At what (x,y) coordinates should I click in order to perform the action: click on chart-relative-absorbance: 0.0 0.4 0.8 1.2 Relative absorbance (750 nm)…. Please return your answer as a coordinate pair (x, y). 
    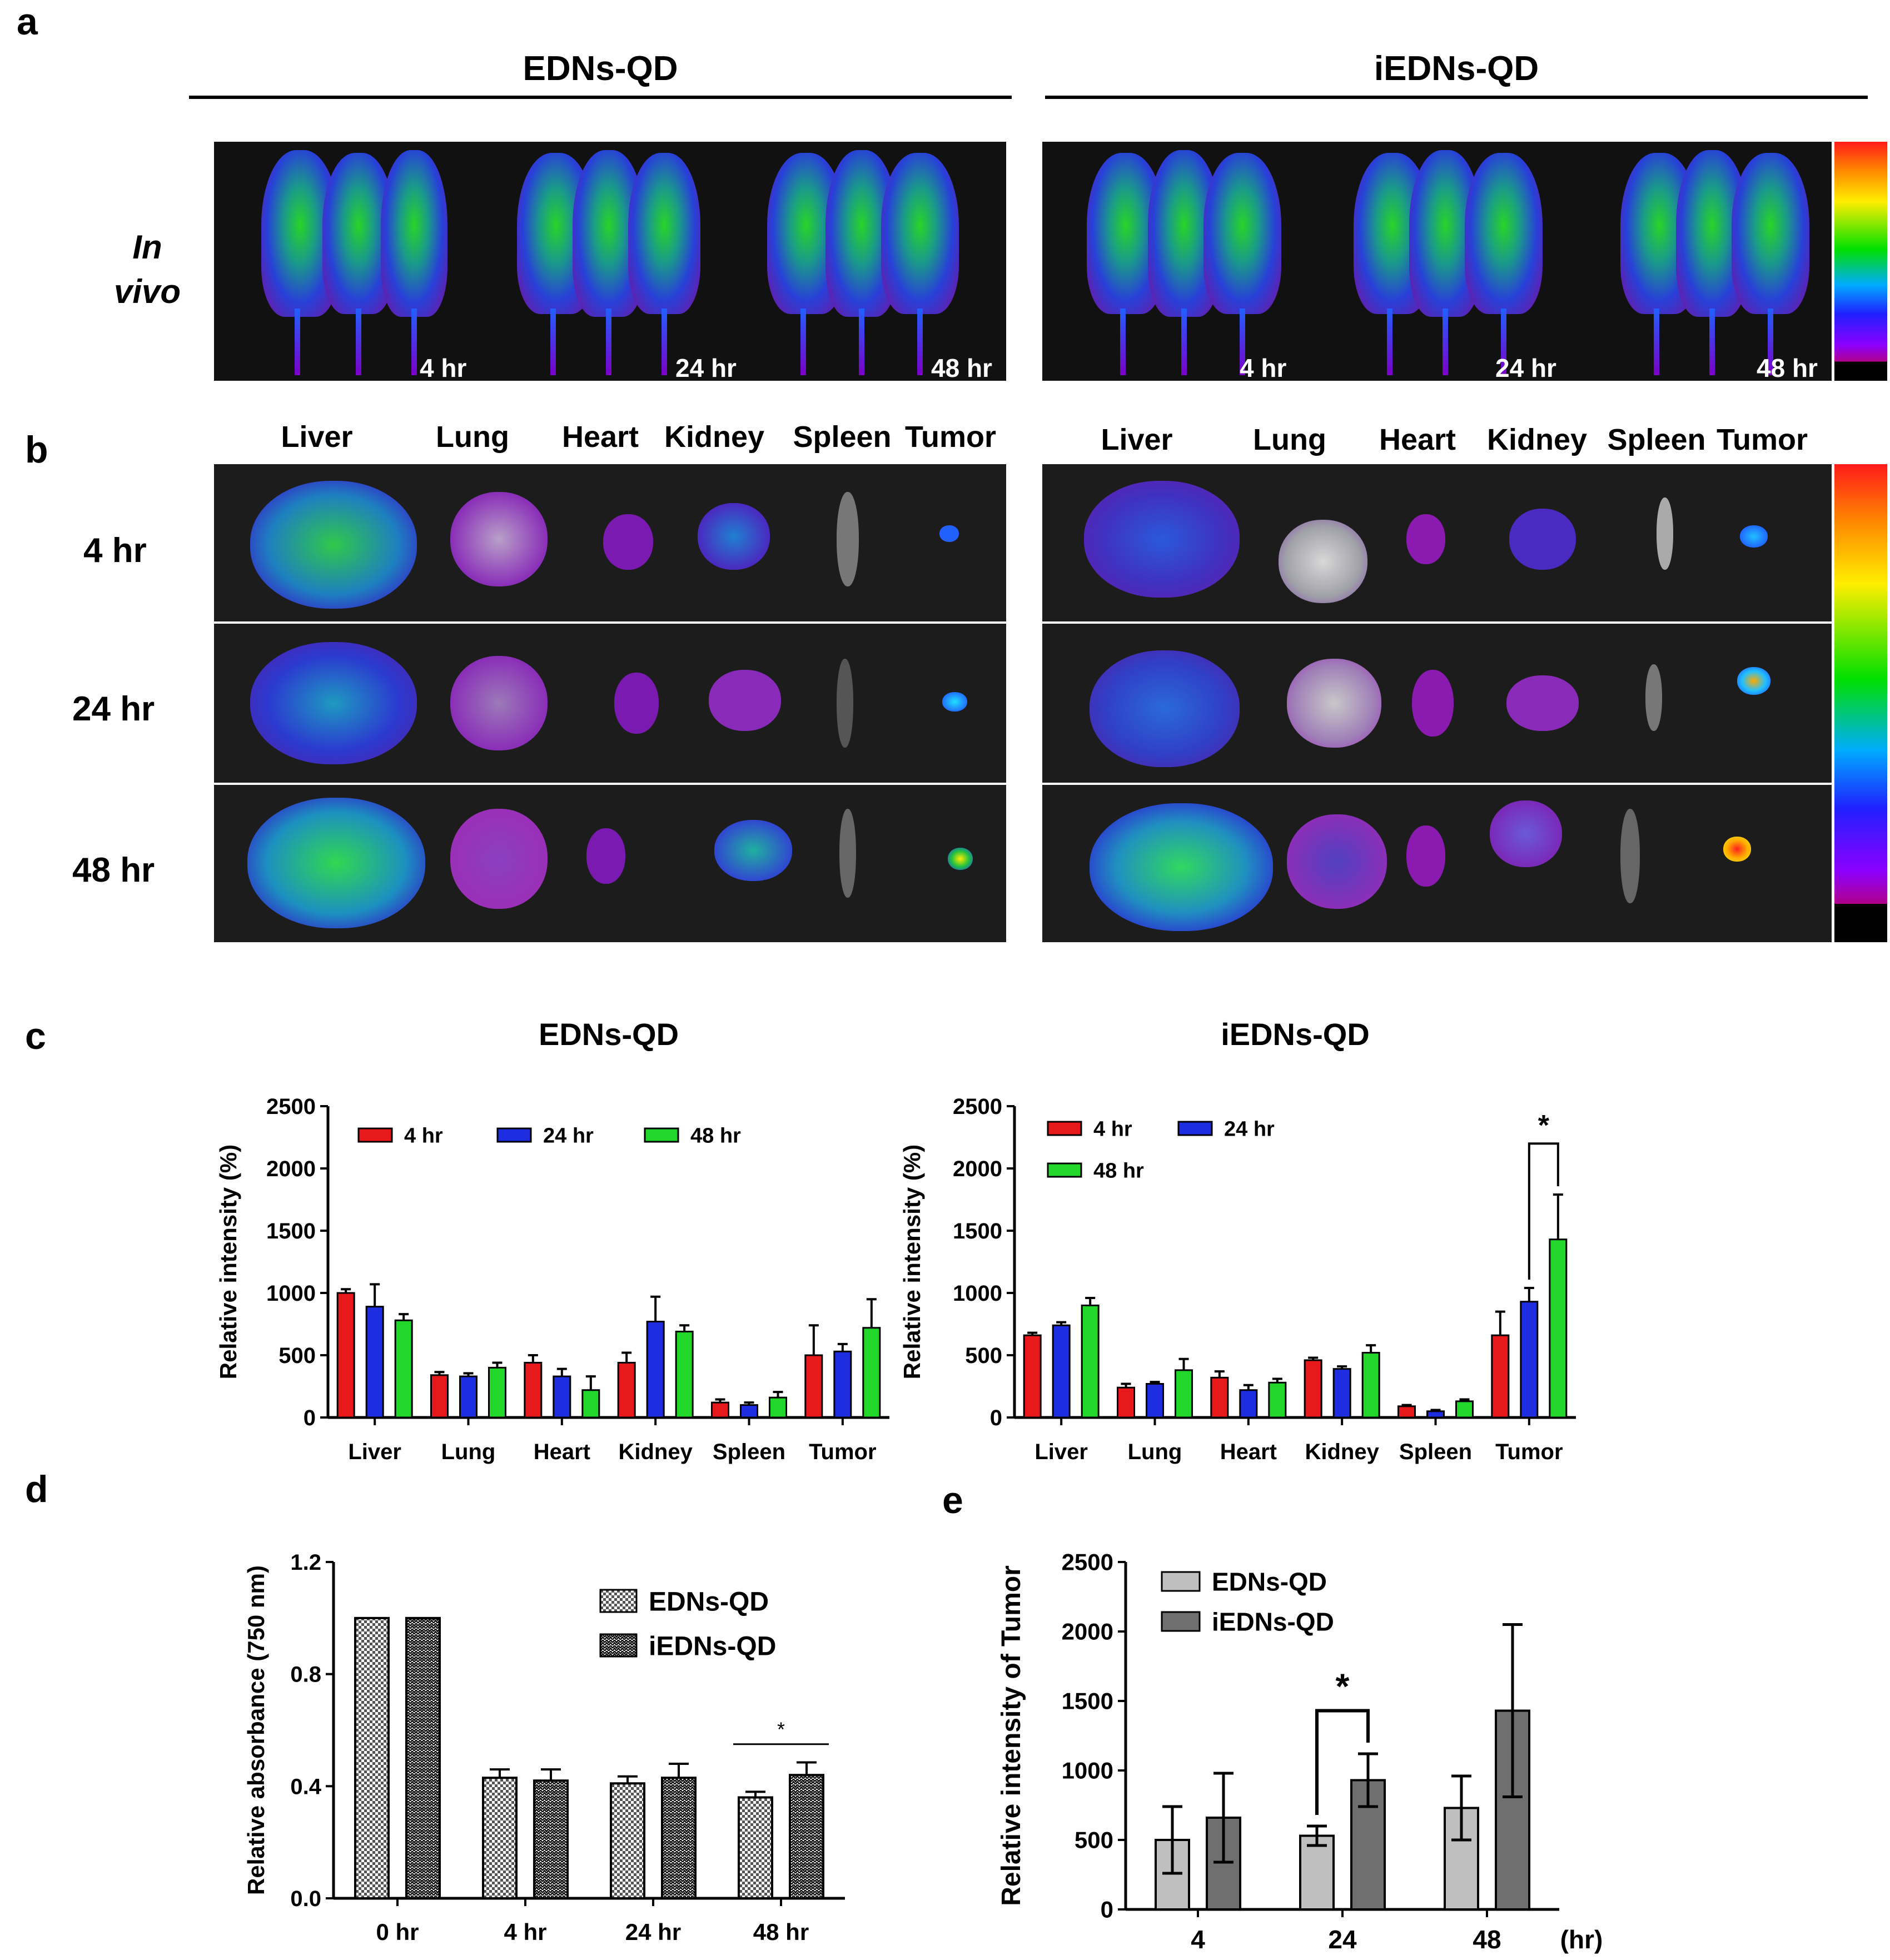
    Looking at the image, I should click on (544, 1747).